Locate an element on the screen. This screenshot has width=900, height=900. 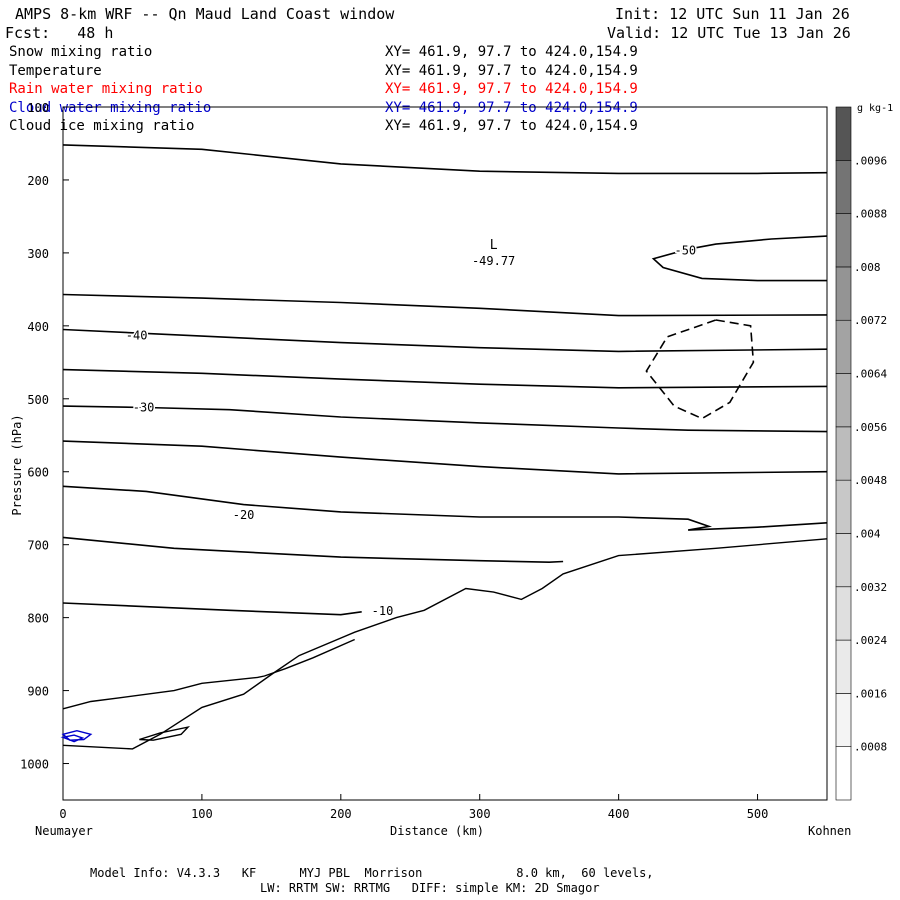
x-right-label: Kohnen is located at coordinates (830, 831).